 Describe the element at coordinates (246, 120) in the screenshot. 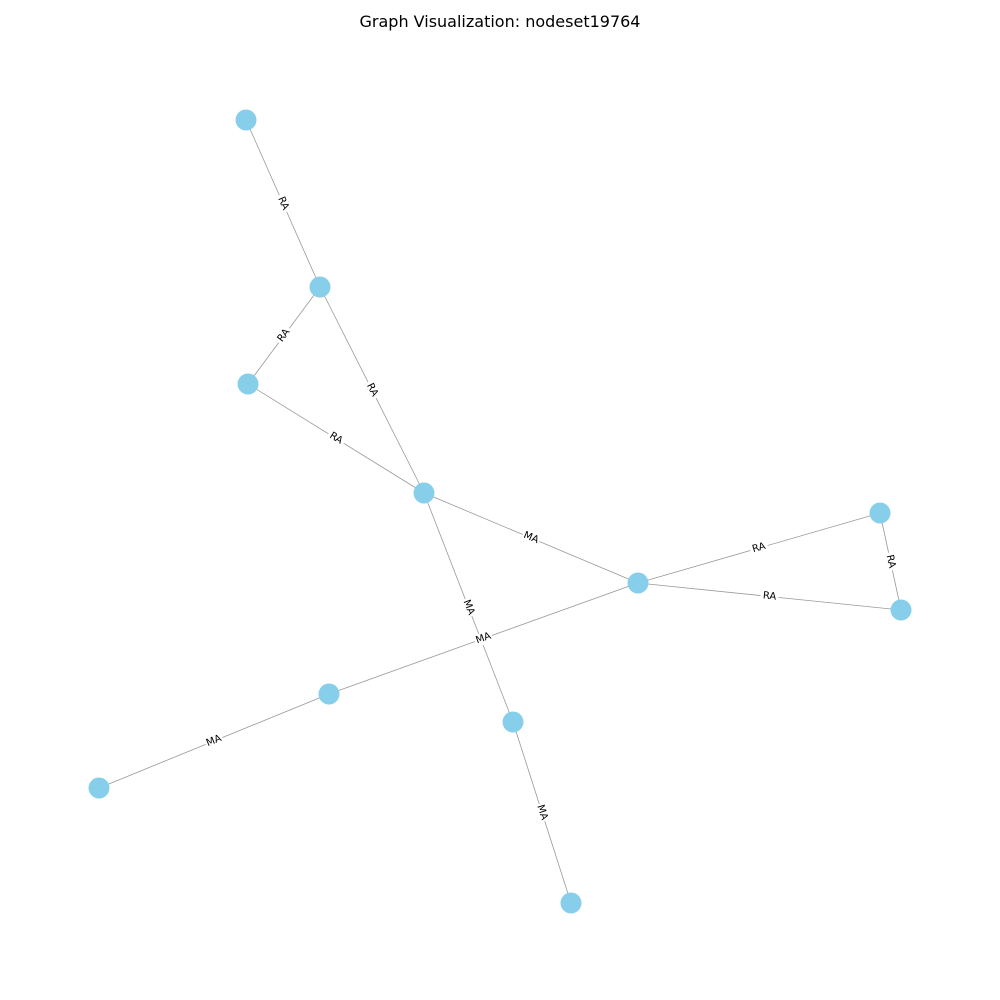

I see `node-n1` at that location.